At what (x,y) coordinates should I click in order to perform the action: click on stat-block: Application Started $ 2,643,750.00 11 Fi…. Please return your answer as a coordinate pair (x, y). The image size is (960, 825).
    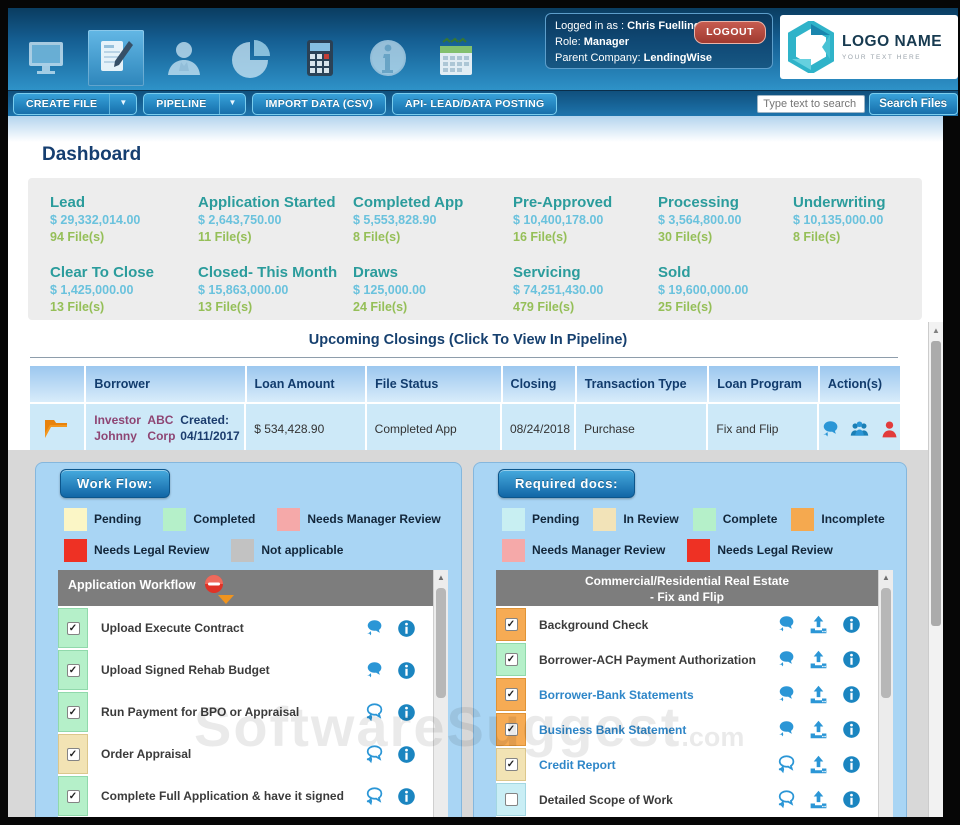
    Looking at the image, I should click on (267, 219).